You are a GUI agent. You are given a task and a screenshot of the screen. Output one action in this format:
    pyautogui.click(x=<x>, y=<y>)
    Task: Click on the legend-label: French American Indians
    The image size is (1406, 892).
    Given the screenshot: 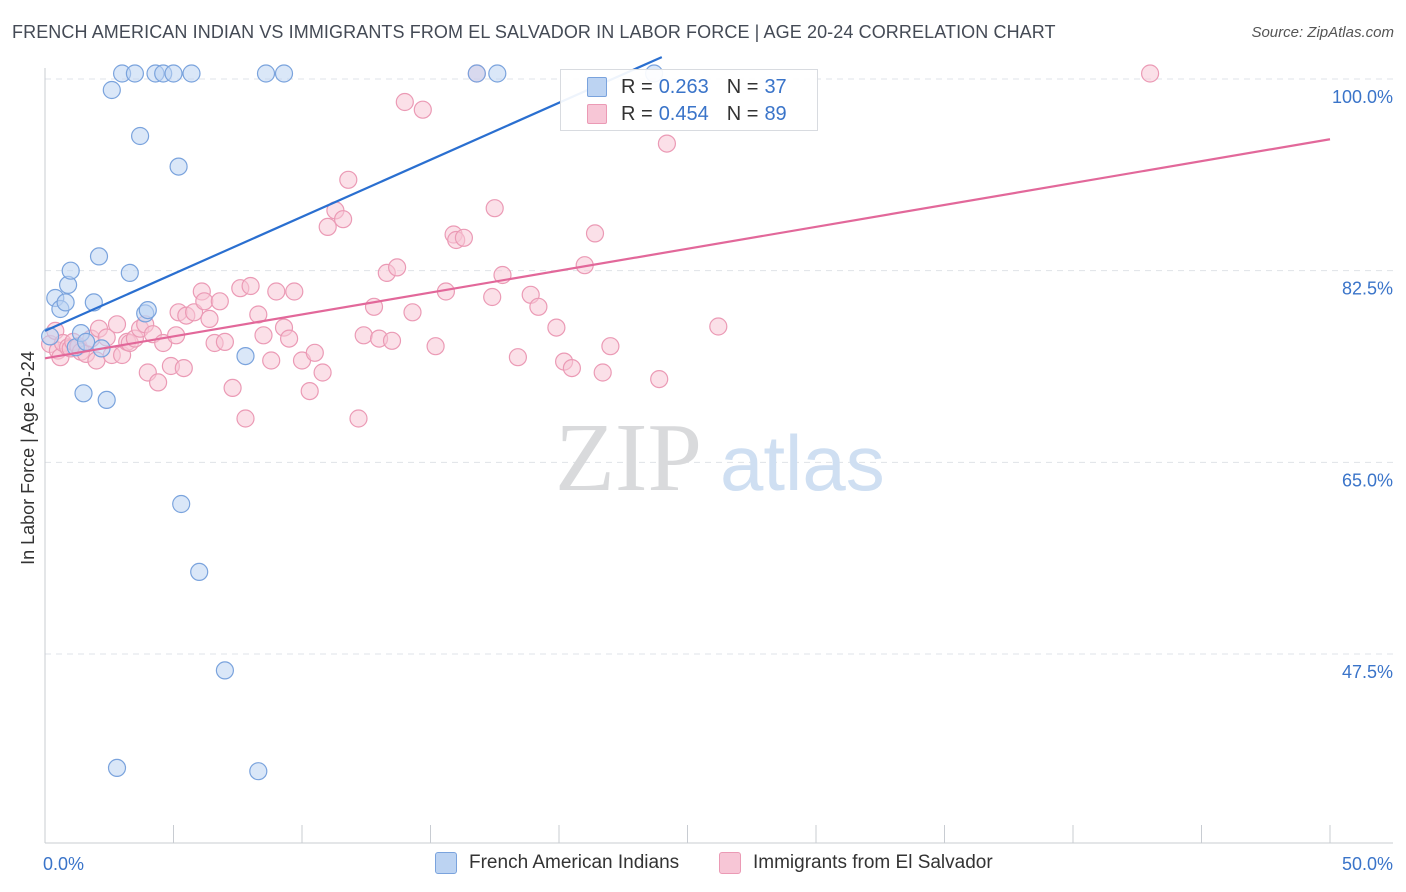 What is the action you would take?
    pyautogui.click(x=574, y=862)
    